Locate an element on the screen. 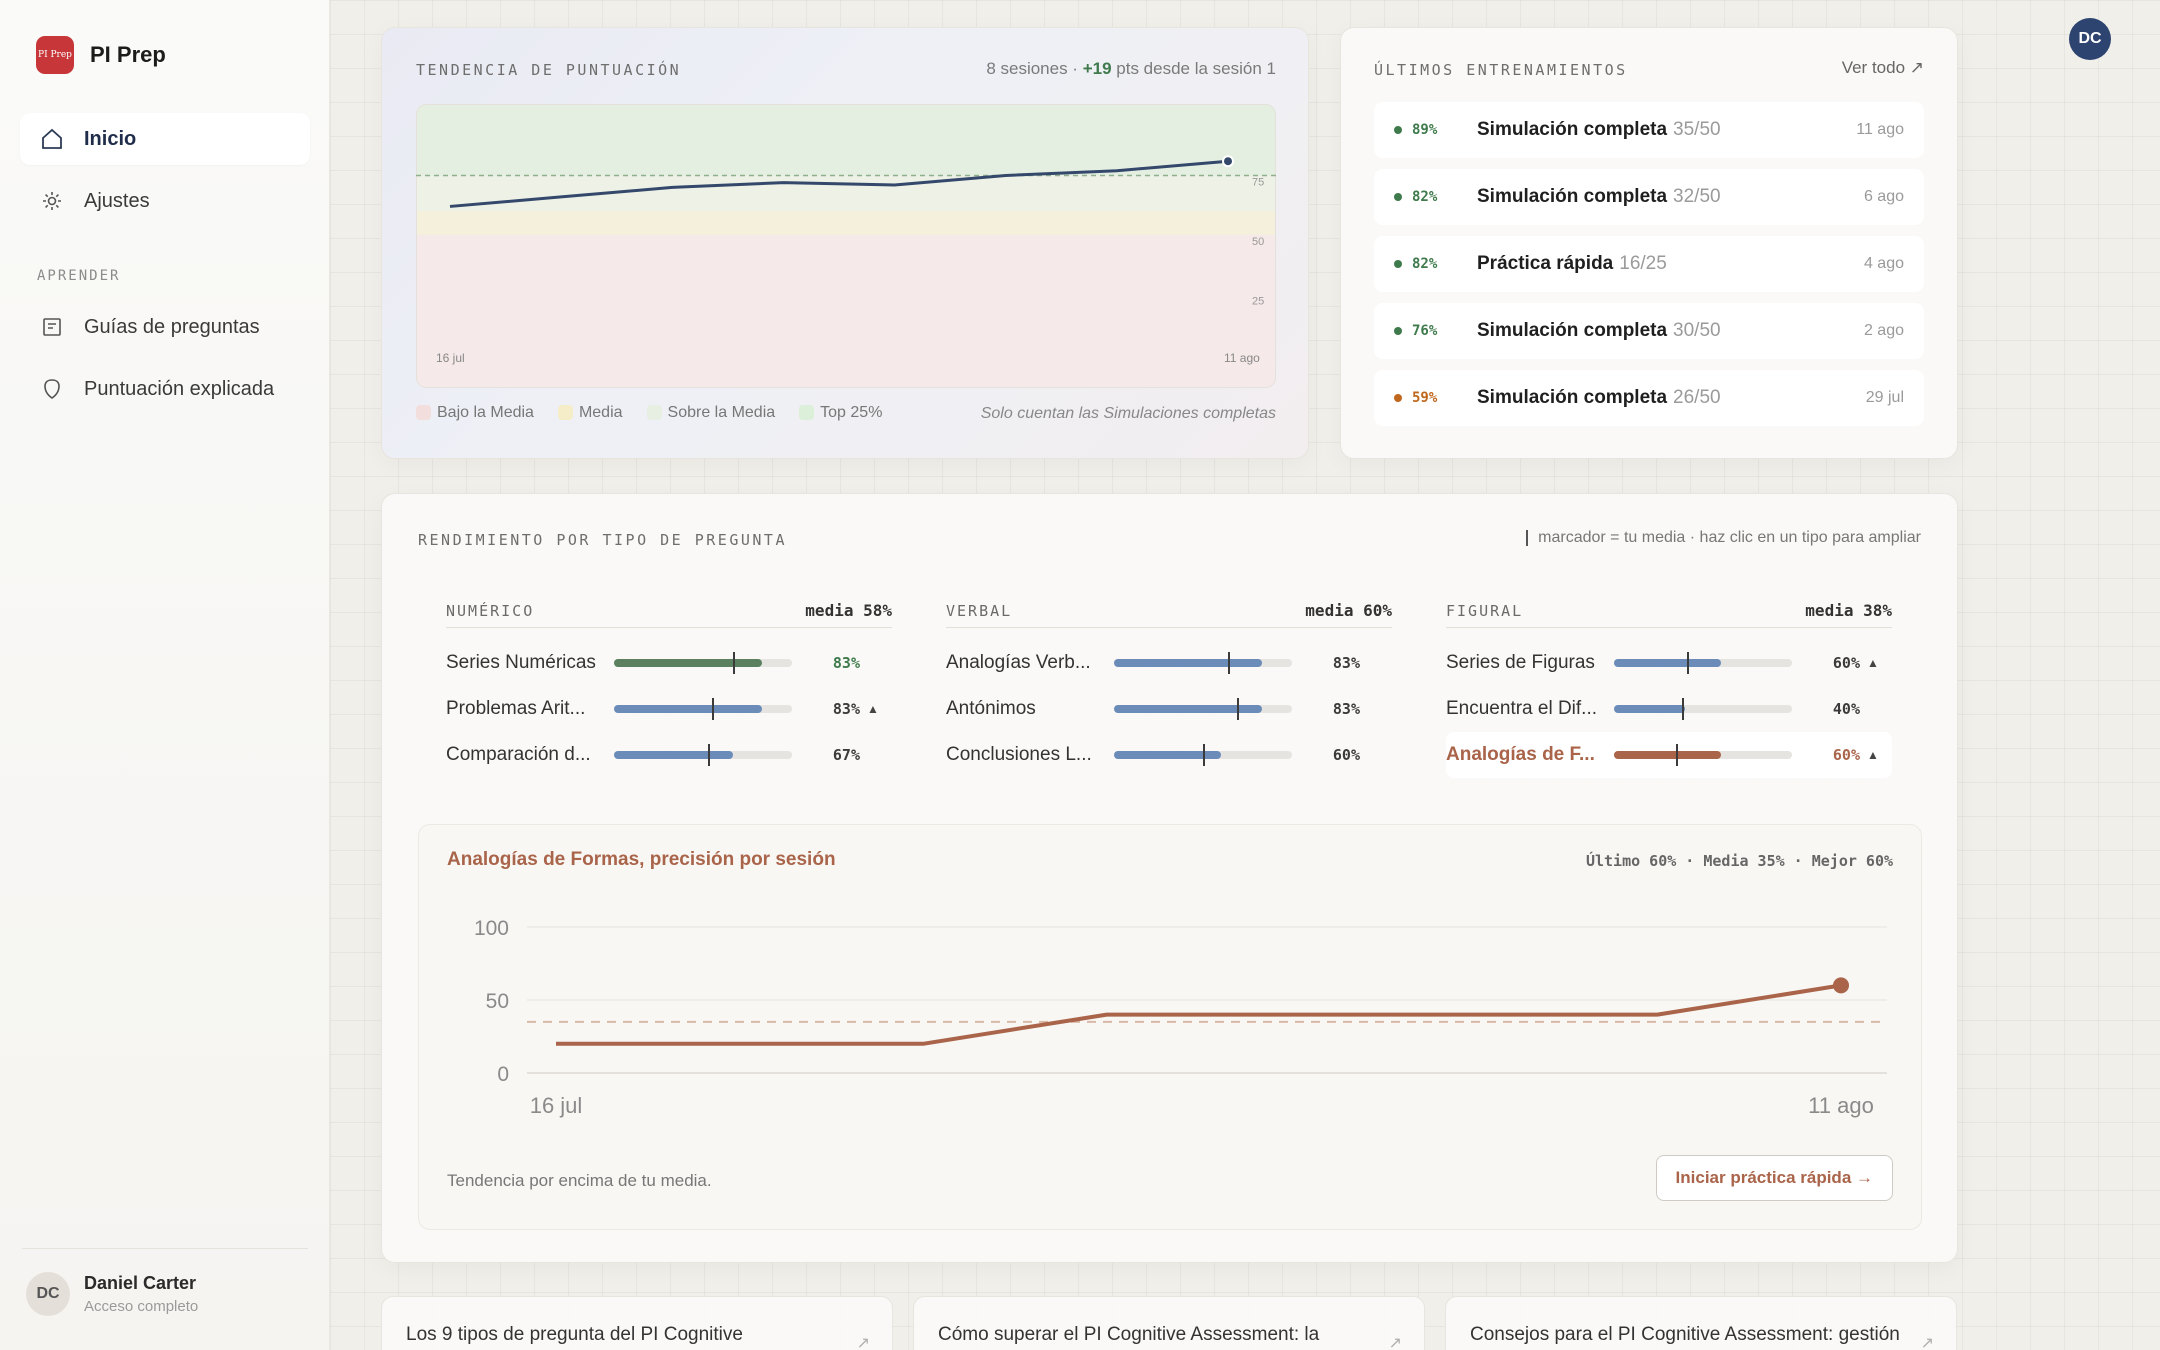  training-date: 2 ago is located at coordinates (1883, 330).